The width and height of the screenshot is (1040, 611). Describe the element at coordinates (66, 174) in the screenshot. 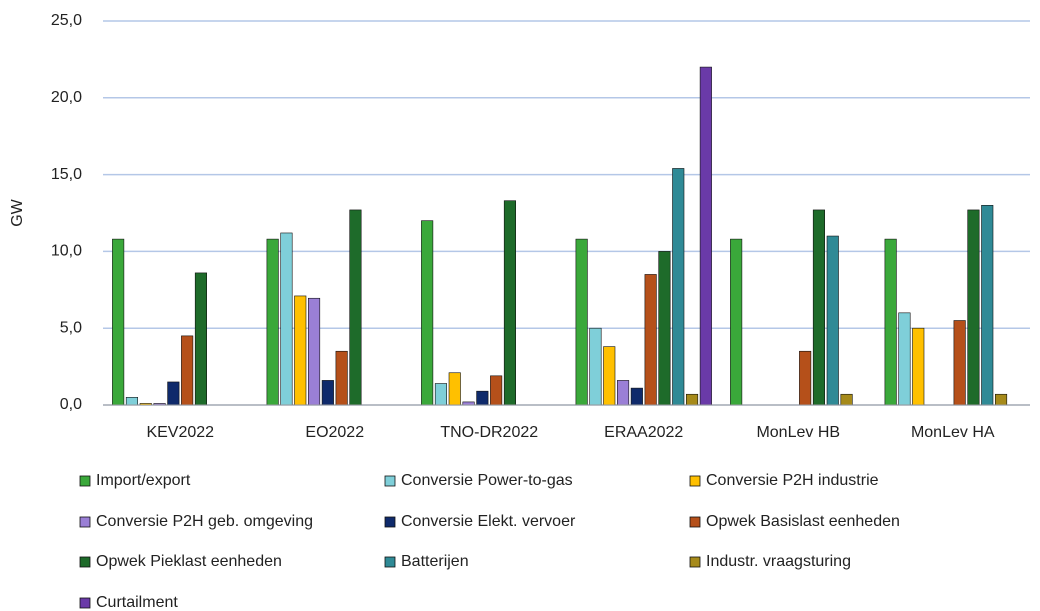

I see `y-tick-label: 15,0` at that location.